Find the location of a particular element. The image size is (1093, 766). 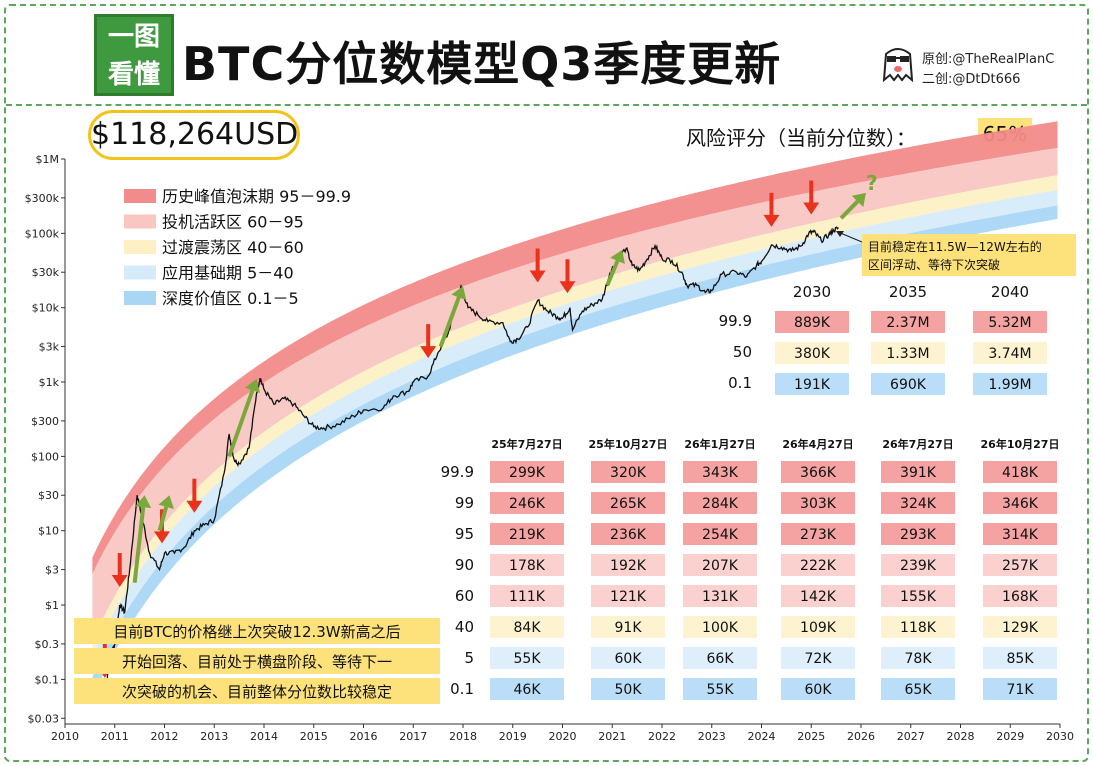

current-price: $118,264USD is located at coordinates (194, 135).